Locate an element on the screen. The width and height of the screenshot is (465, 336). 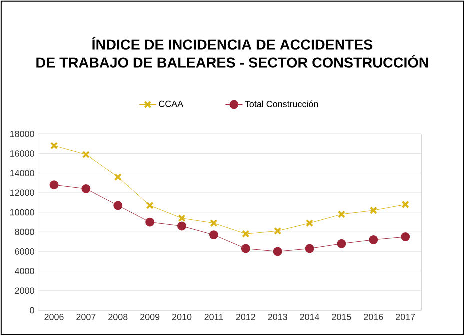
y-tick-label: 16000 is located at coordinates (22, 153).